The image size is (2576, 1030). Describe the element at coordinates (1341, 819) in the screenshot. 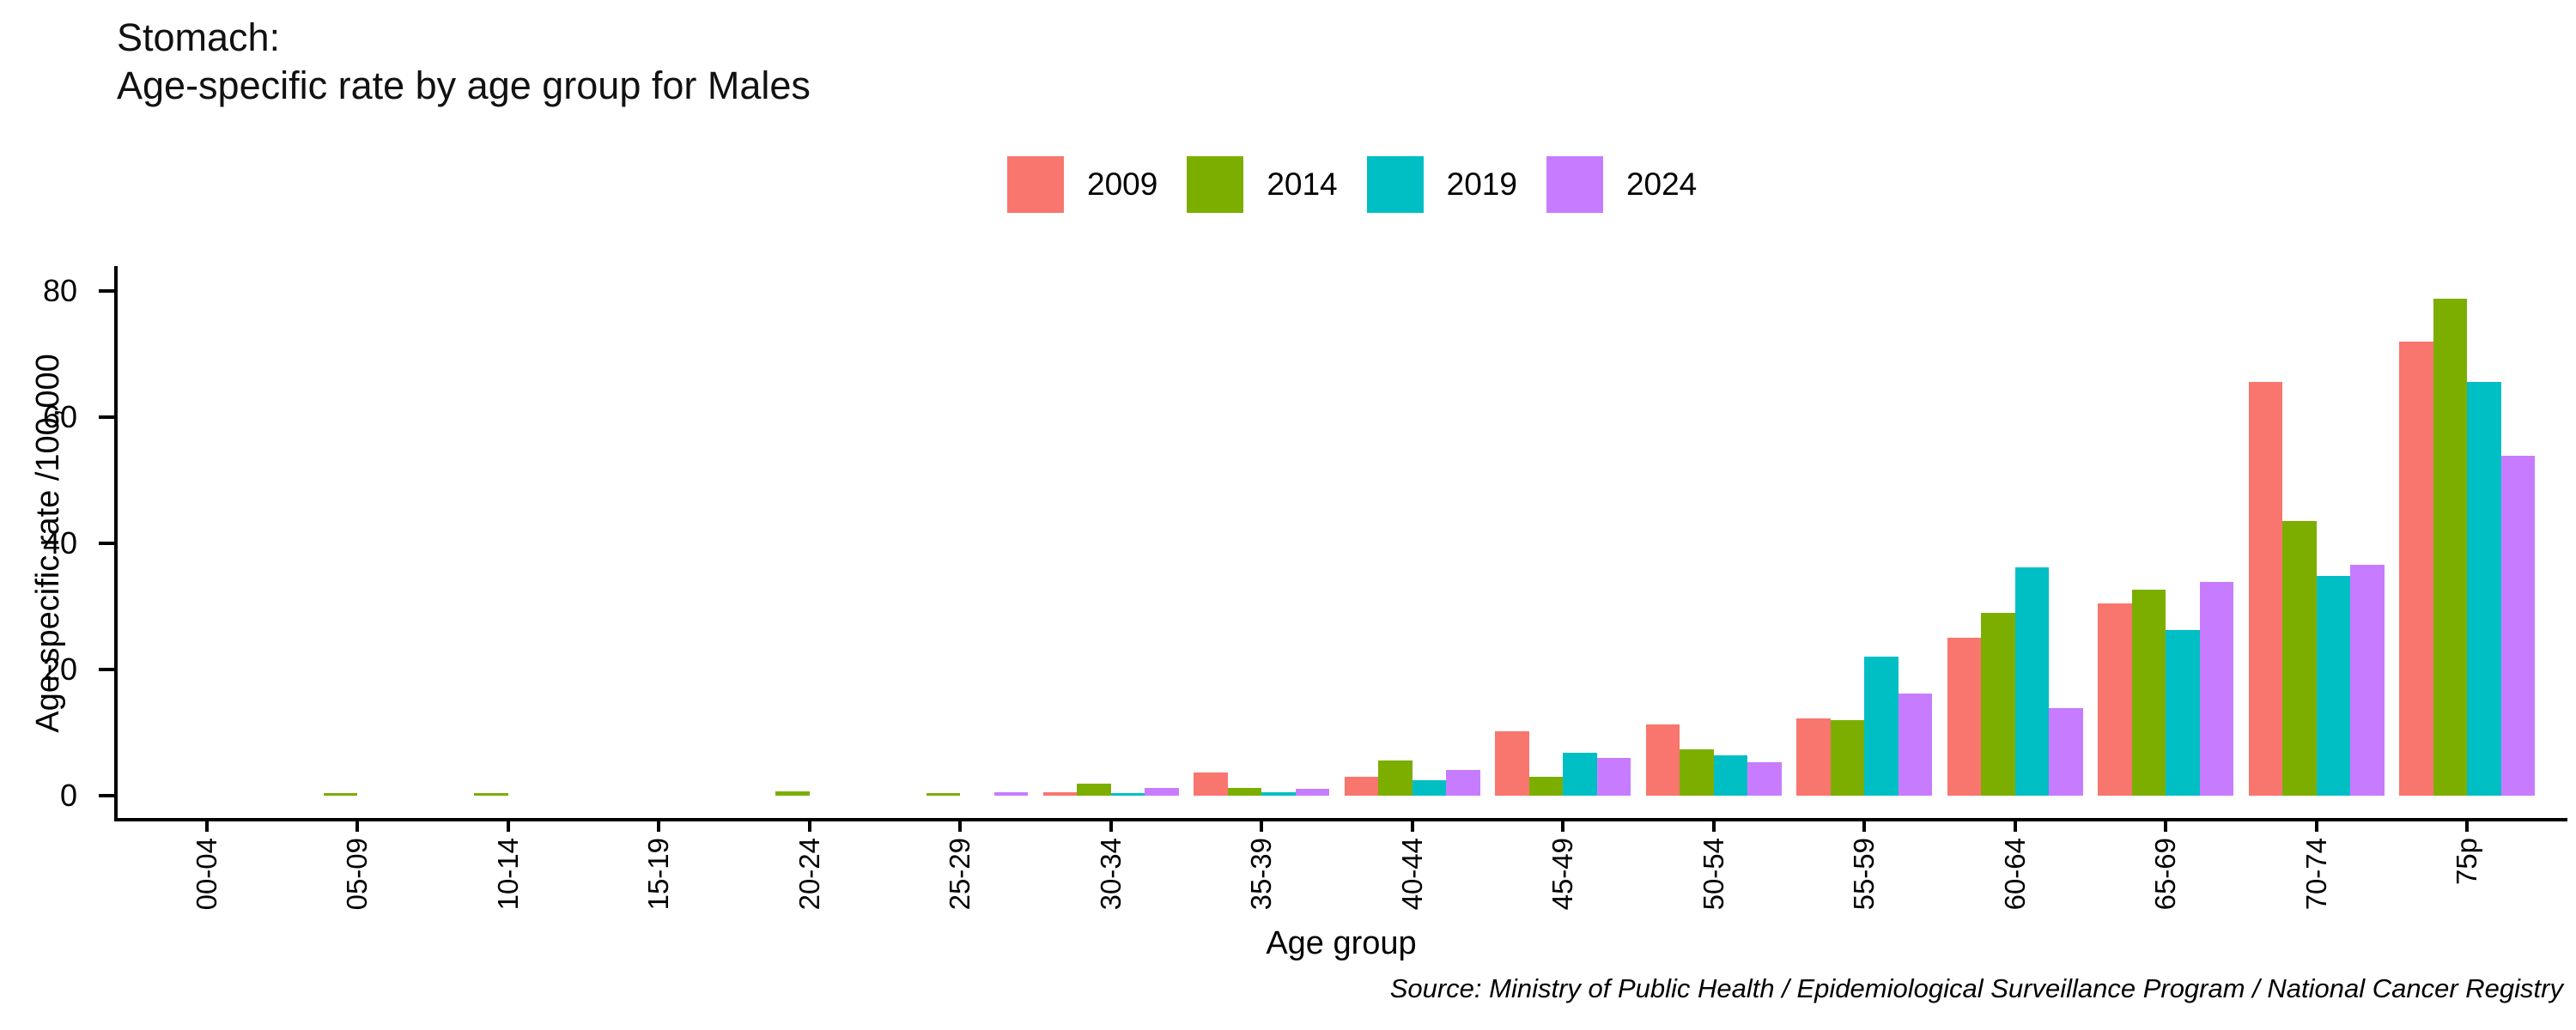

I see `x-axis-line` at that location.